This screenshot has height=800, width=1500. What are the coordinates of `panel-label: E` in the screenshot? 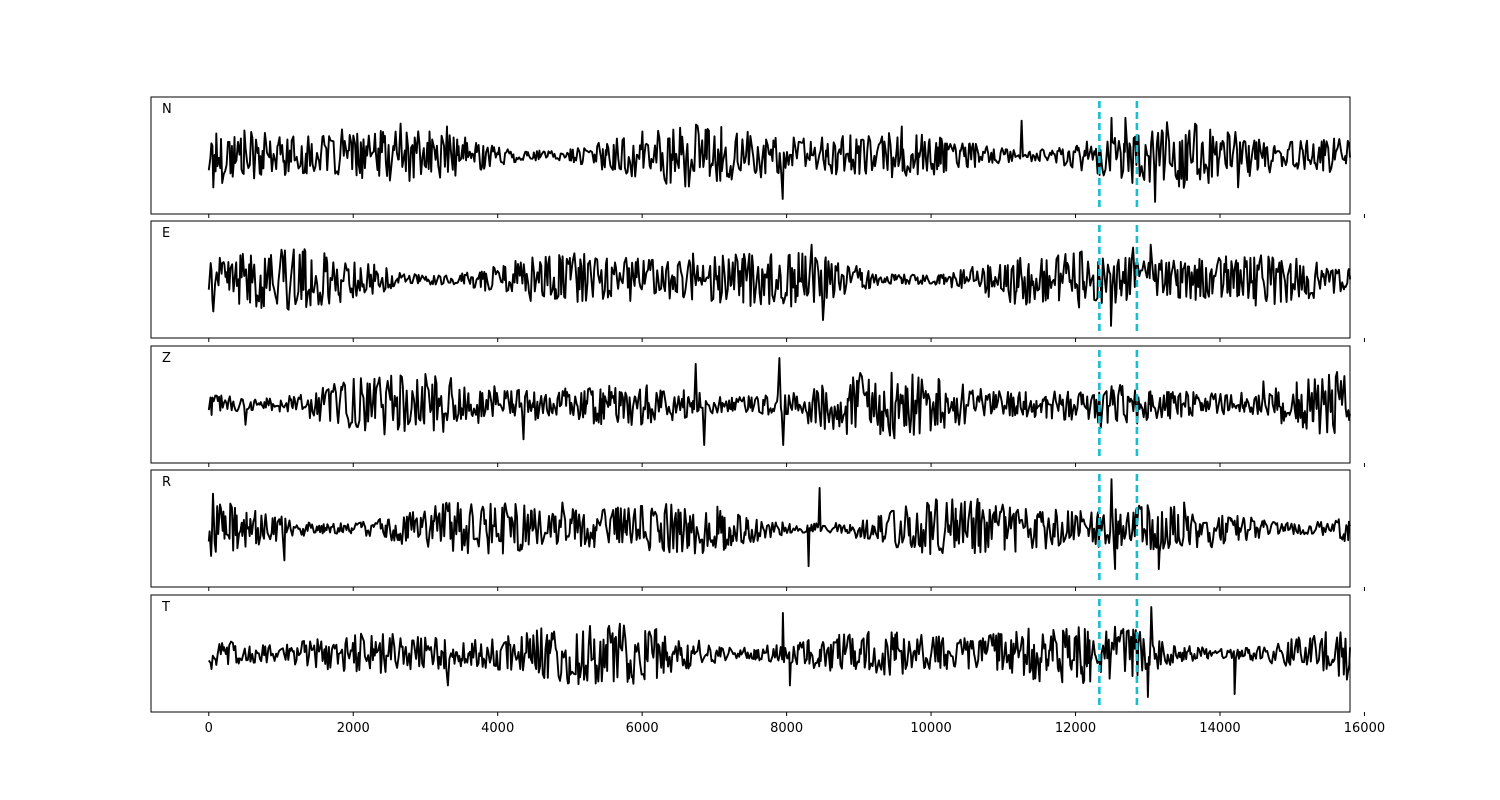 It's located at (166, 233).